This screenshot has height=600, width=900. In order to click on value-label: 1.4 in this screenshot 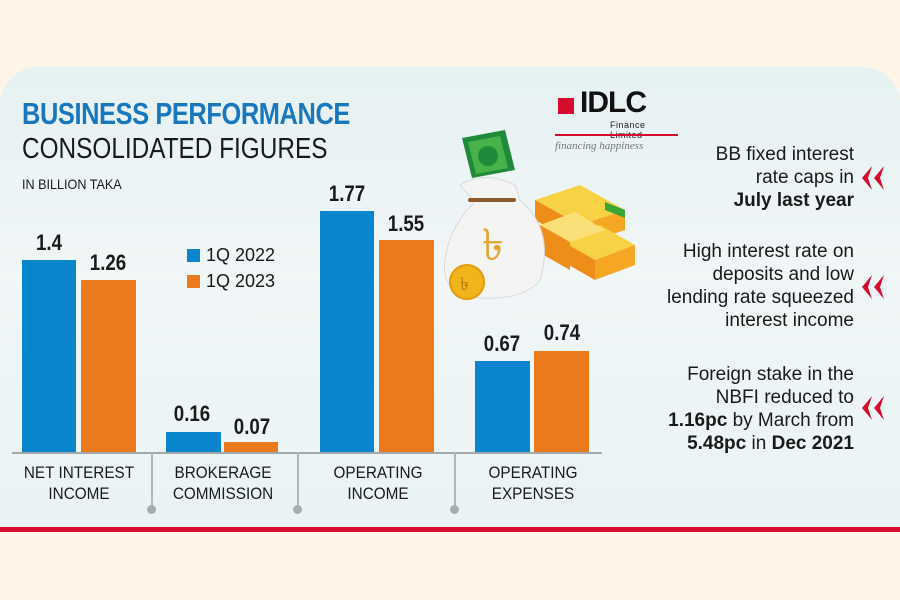, I will do `click(49, 242)`.